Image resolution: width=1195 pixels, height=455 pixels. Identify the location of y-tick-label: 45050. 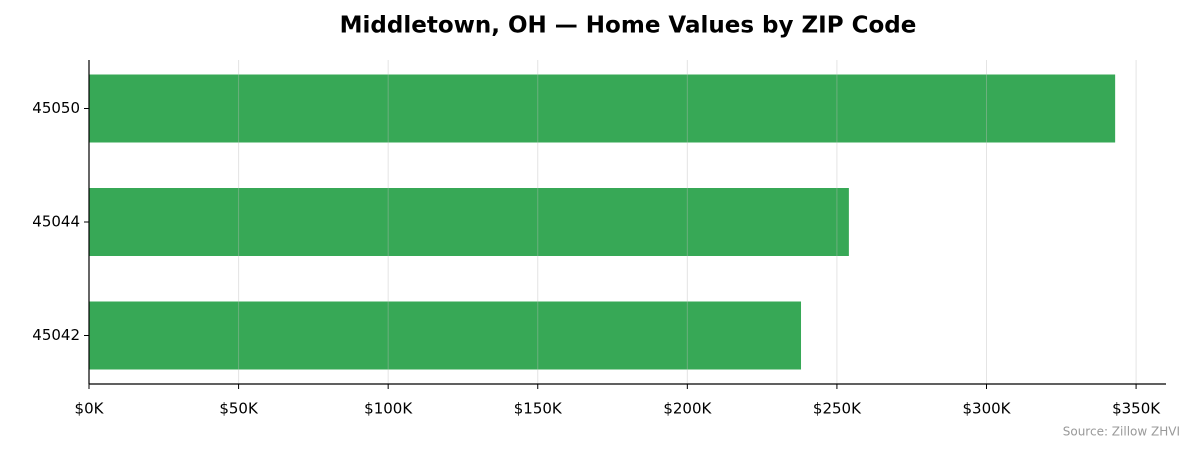
(56, 108).